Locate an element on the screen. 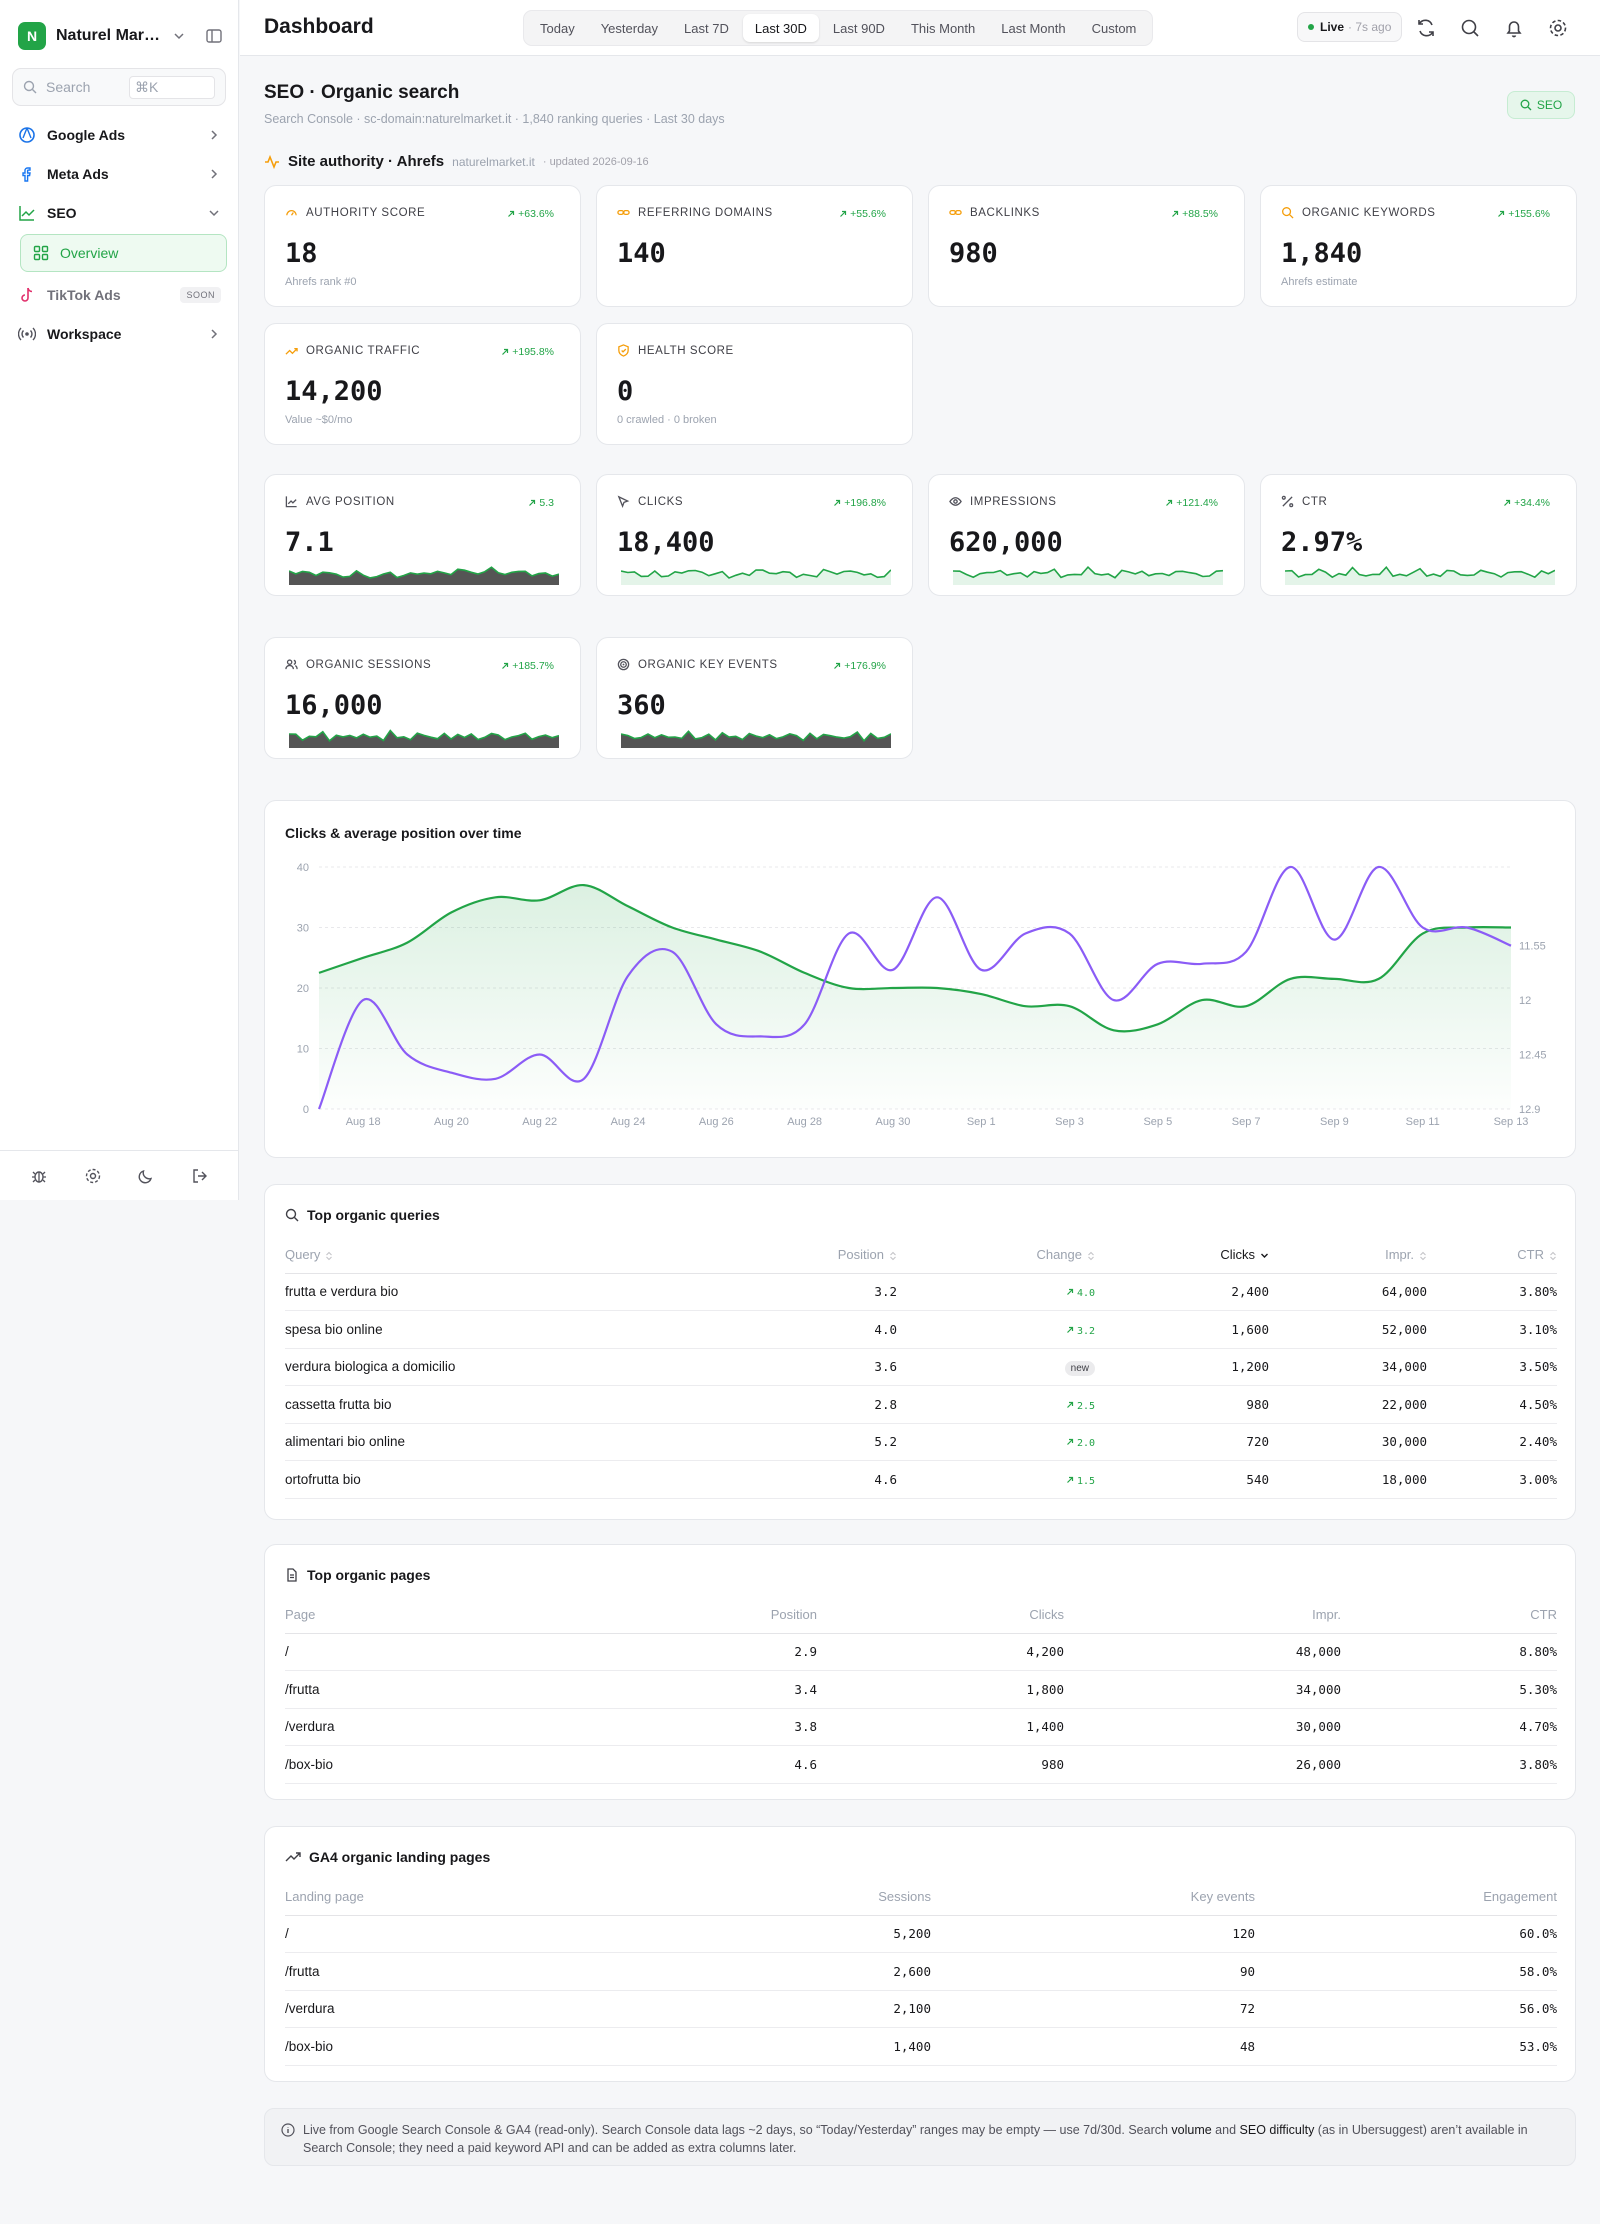 The width and height of the screenshot is (1600, 2224). eye-icon is located at coordinates (955, 501).